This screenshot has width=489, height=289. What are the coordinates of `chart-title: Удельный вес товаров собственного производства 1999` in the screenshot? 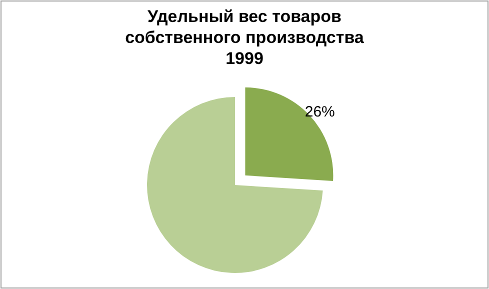 It's located at (244, 37).